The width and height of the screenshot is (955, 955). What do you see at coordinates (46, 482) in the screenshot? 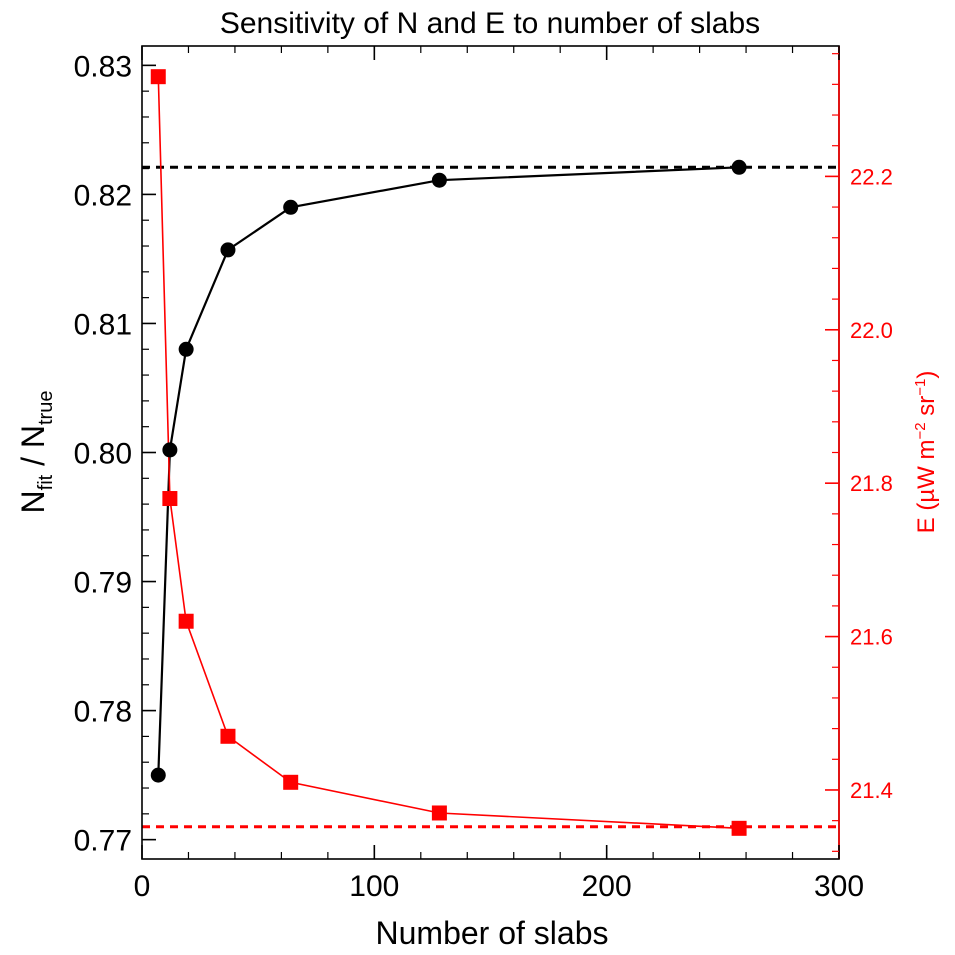
I see `y-left-label-sub1: fit` at bounding box center [46, 482].